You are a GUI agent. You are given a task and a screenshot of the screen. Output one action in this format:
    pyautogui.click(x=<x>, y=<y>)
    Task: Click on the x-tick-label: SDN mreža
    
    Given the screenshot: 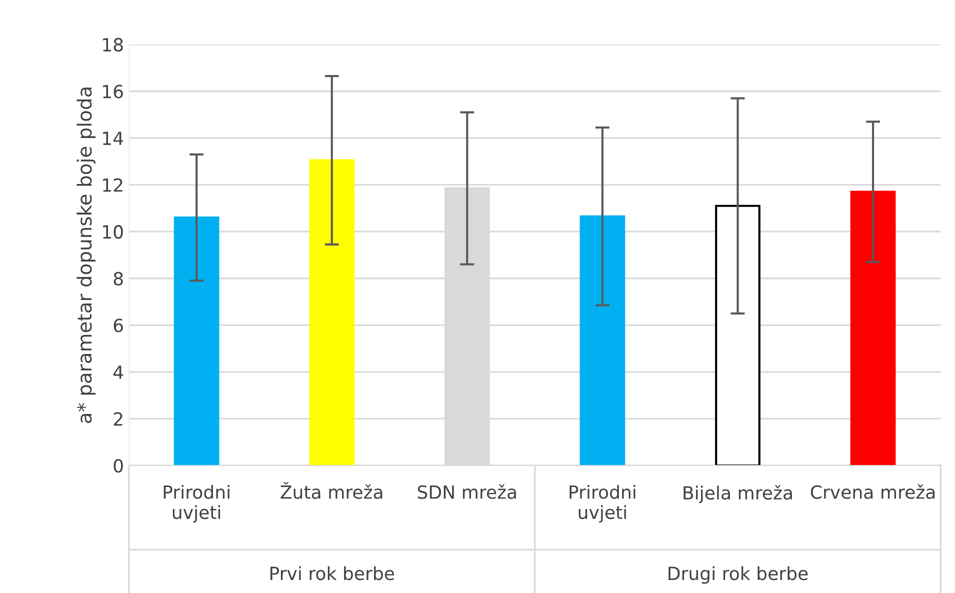 What is the action you would take?
    pyautogui.click(x=467, y=491)
    